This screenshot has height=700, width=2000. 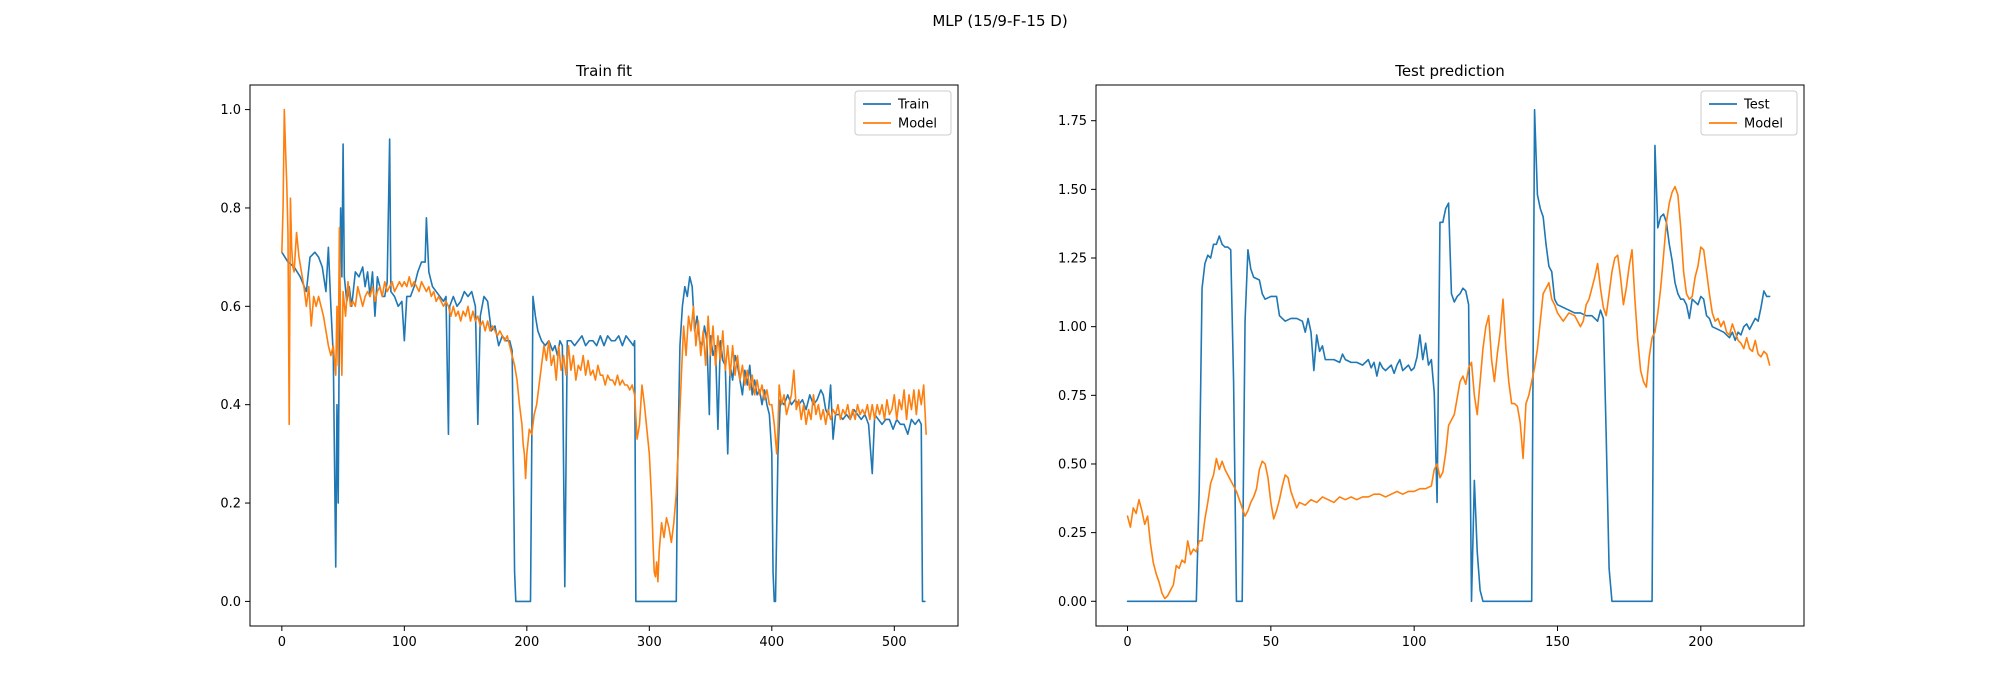 What do you see at coordinates (1414, 642) in the screenshot?
I see `test-prediction-x-tick-label: 100` at bounding box center [1414, 642].